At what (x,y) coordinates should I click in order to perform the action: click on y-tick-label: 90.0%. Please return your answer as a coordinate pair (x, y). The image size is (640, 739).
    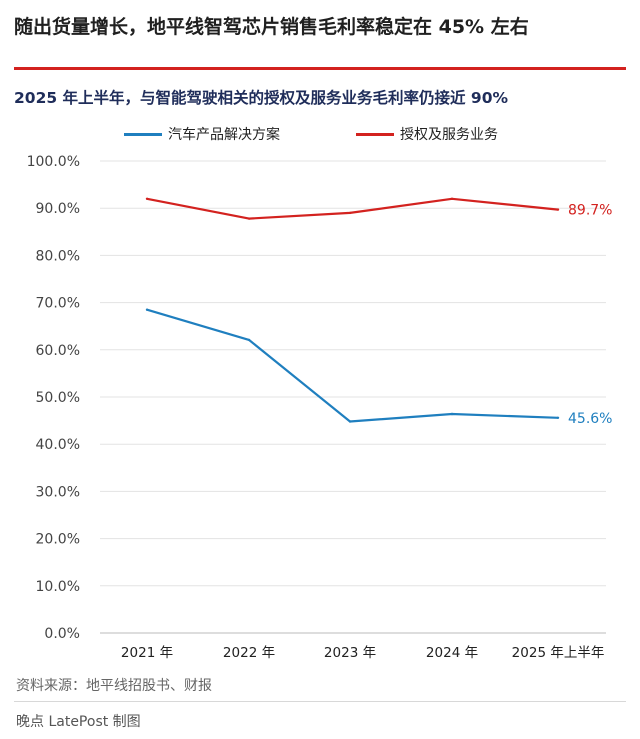
    Looking at the image, I should click on (58, 209).